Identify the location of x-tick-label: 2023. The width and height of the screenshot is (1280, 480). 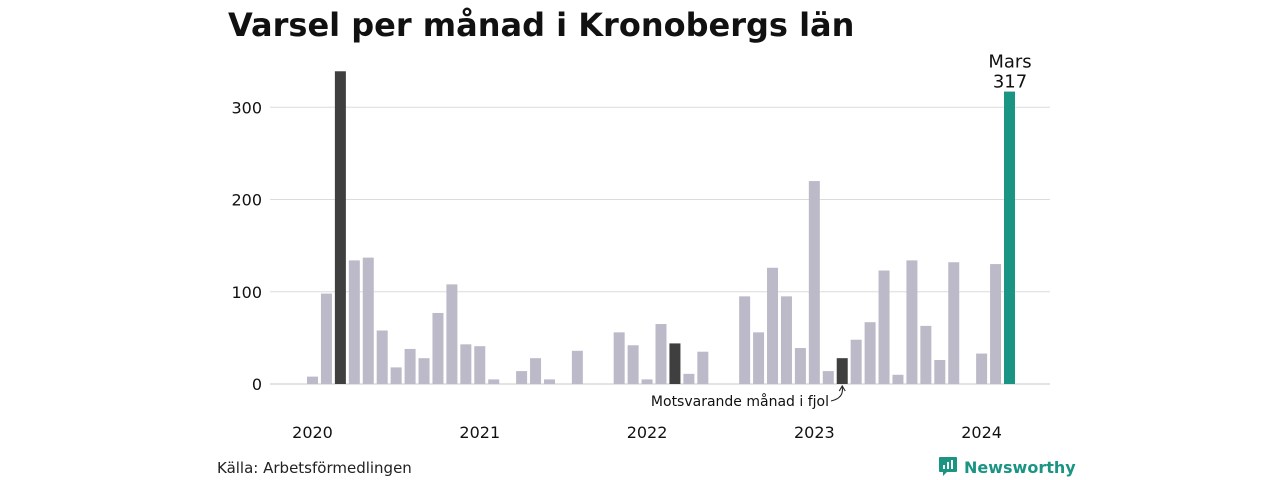
(814, 432).